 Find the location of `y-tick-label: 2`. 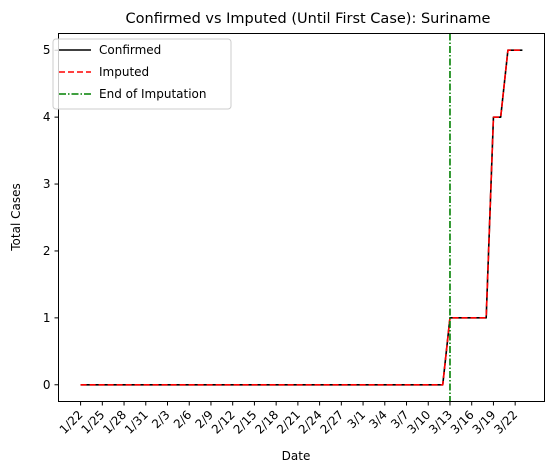

y-tick-label: 2 is located at coordinates (47, 251).